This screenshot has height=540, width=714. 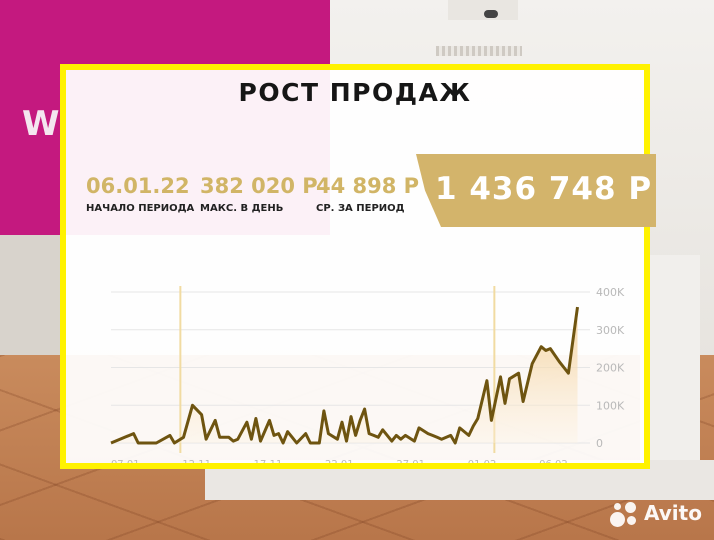 What do you see at coordinates (610, 330) in the screenshot?
I see `y-tick-label: 300K` at bounding box center [610, 330].